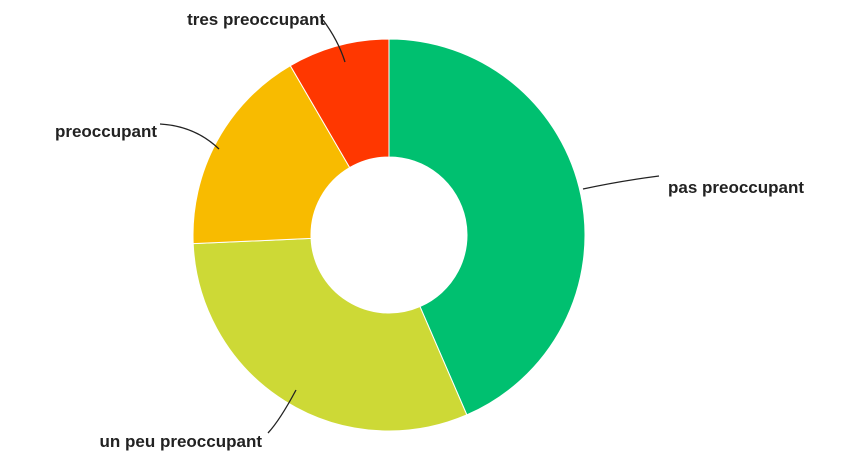  What do you see at coordinates (256, 19) in the screenshot?
I see `label-tres-preoccupant: tres preoccupant` at bounding box center [256, 19].